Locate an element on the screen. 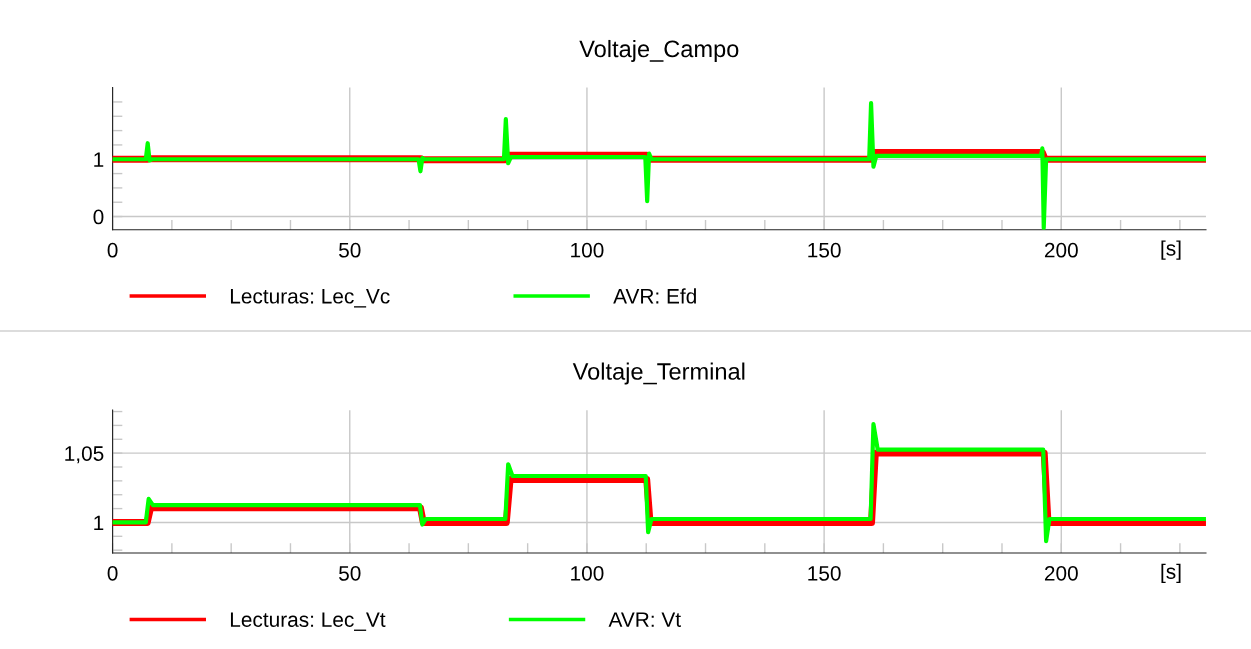  legend-label: AVR: Vt is located at coordinates (644, 619).